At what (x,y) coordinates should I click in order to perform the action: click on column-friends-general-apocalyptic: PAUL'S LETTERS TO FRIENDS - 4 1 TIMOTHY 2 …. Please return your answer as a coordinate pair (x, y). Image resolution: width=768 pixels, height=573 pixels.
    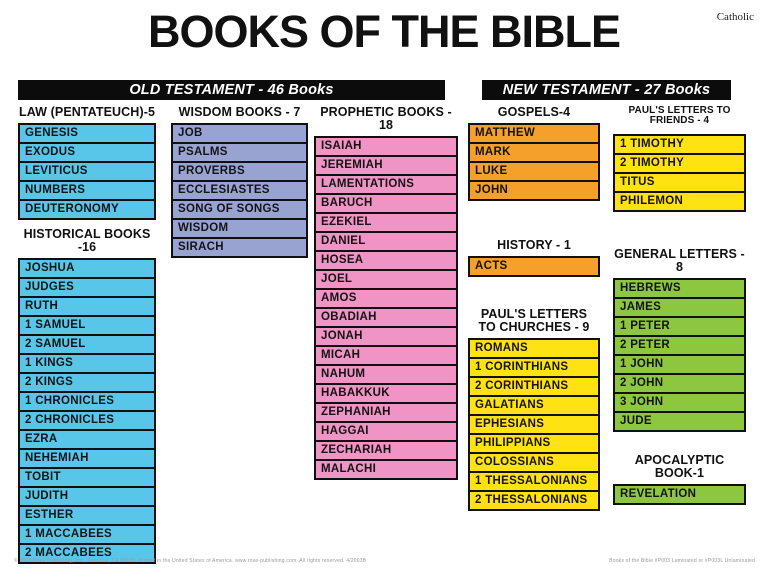
    Looking at the image, I should click on (679, 304).